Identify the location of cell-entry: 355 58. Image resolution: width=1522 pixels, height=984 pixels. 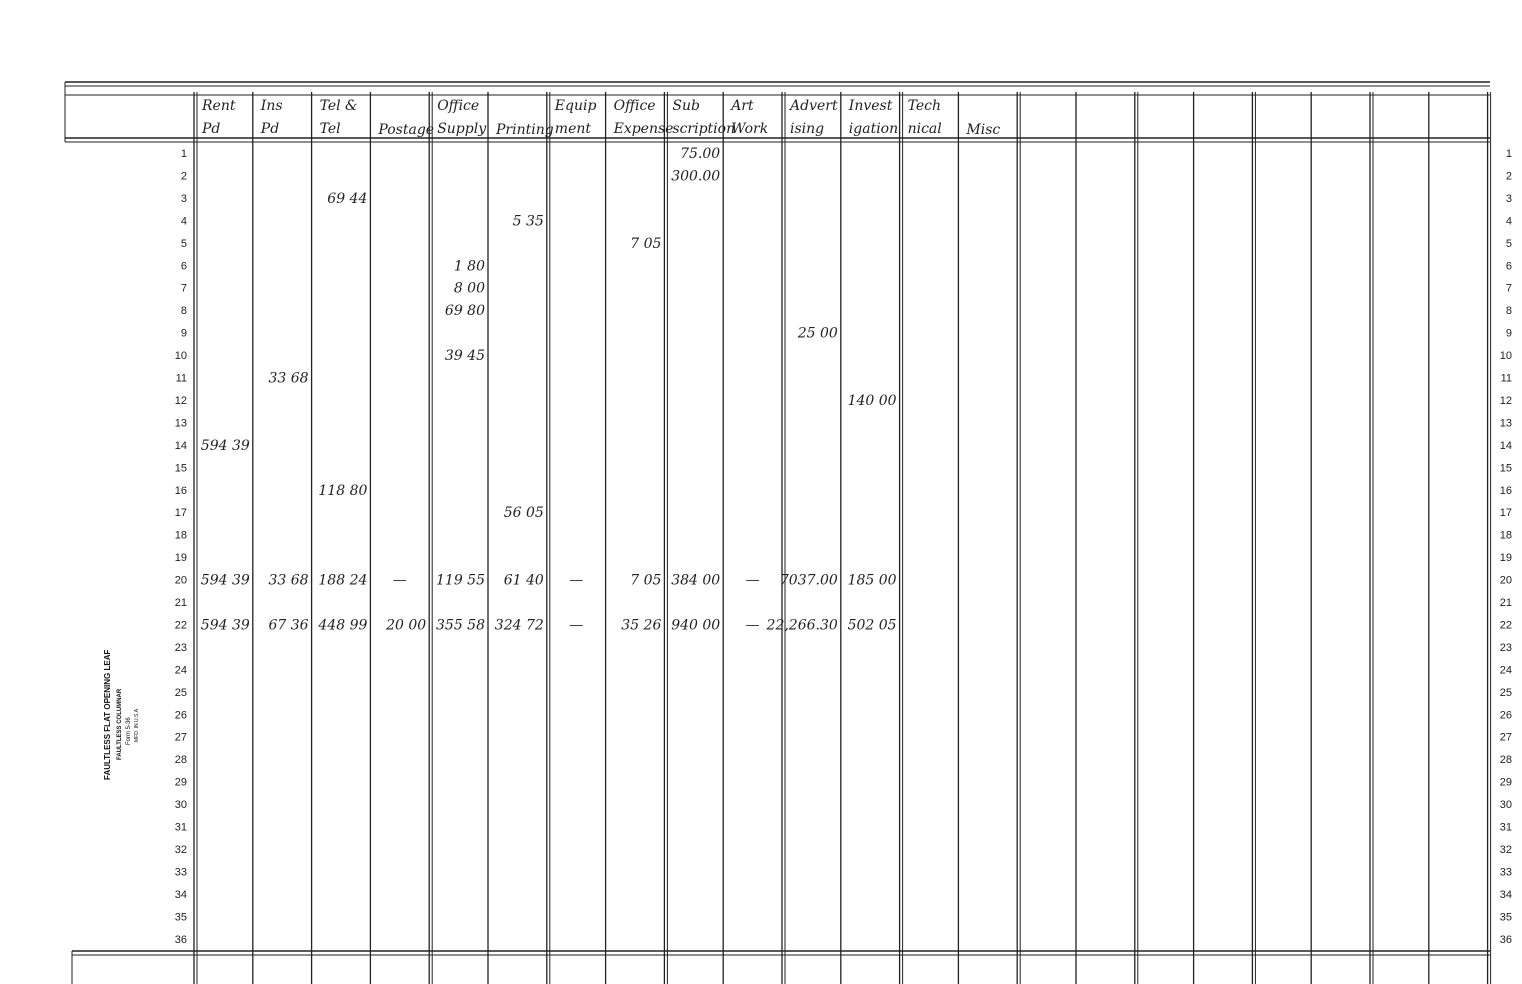
(460, 625).